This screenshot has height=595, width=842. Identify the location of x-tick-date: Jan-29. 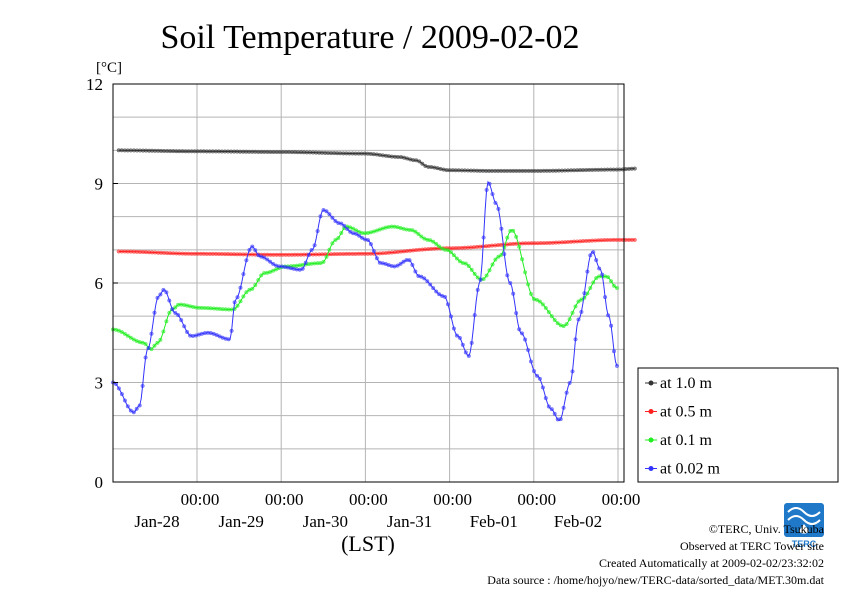
(241, 521).